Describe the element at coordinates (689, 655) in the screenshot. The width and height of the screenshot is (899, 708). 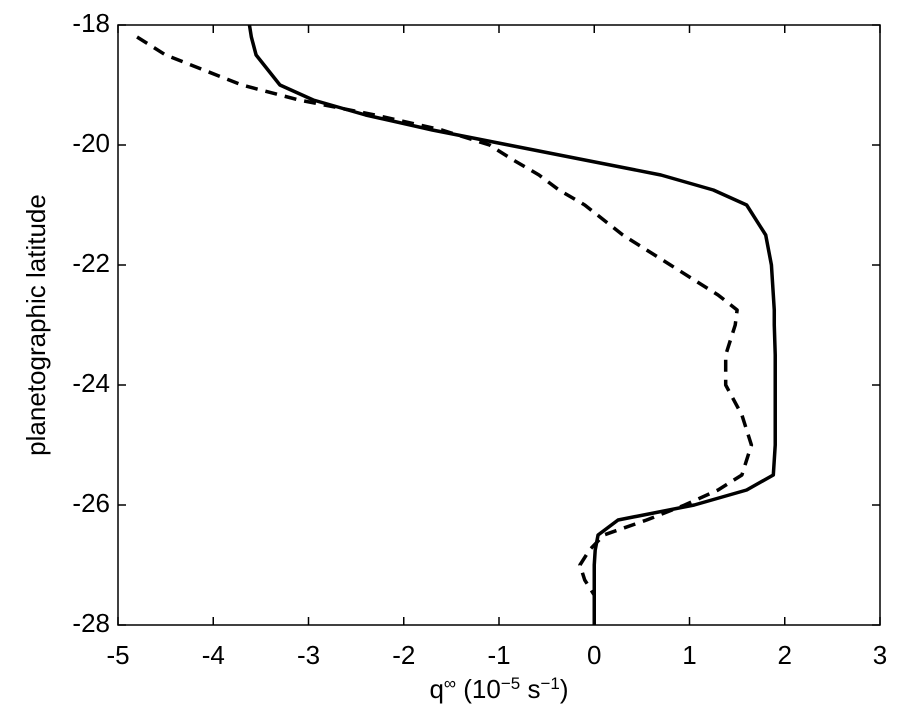
I see `x-tick-label: 1` at that location.